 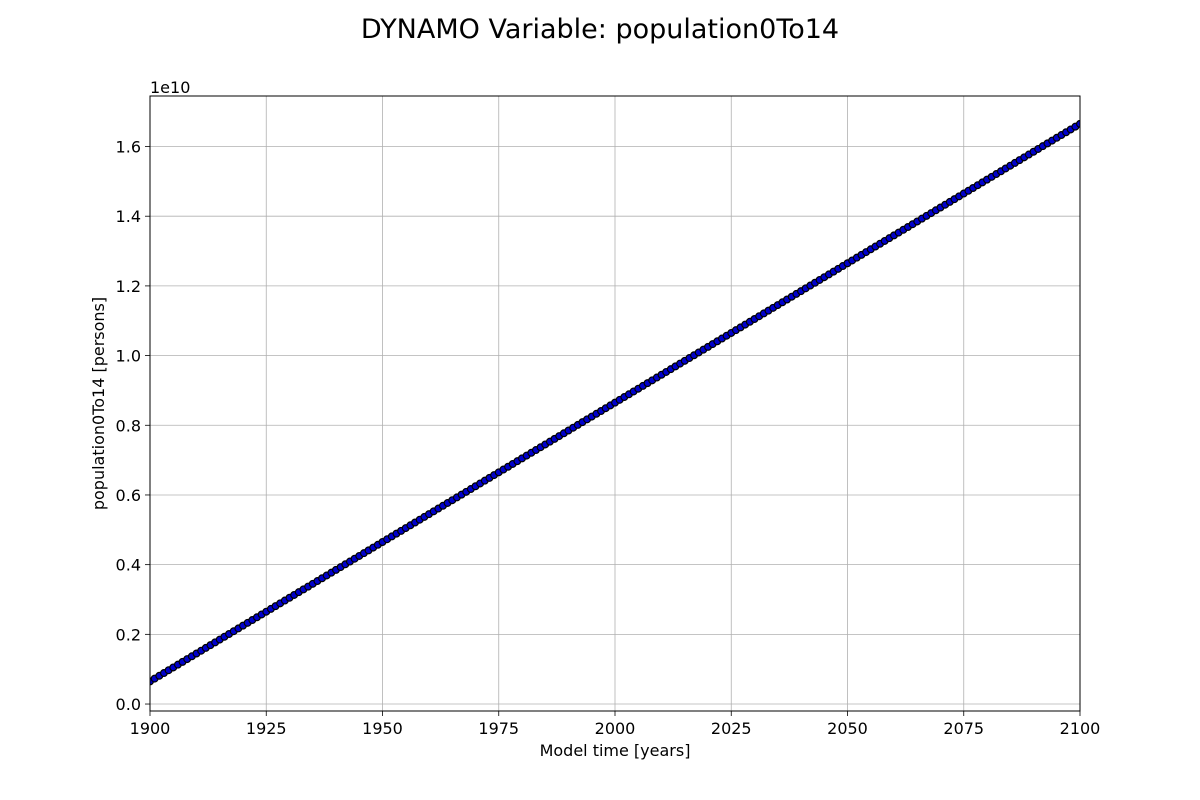 What do you see at coordinates (847, 728) in the screenshot?
I see `x-tick-label: 2050` at bounding box center [847, 728].